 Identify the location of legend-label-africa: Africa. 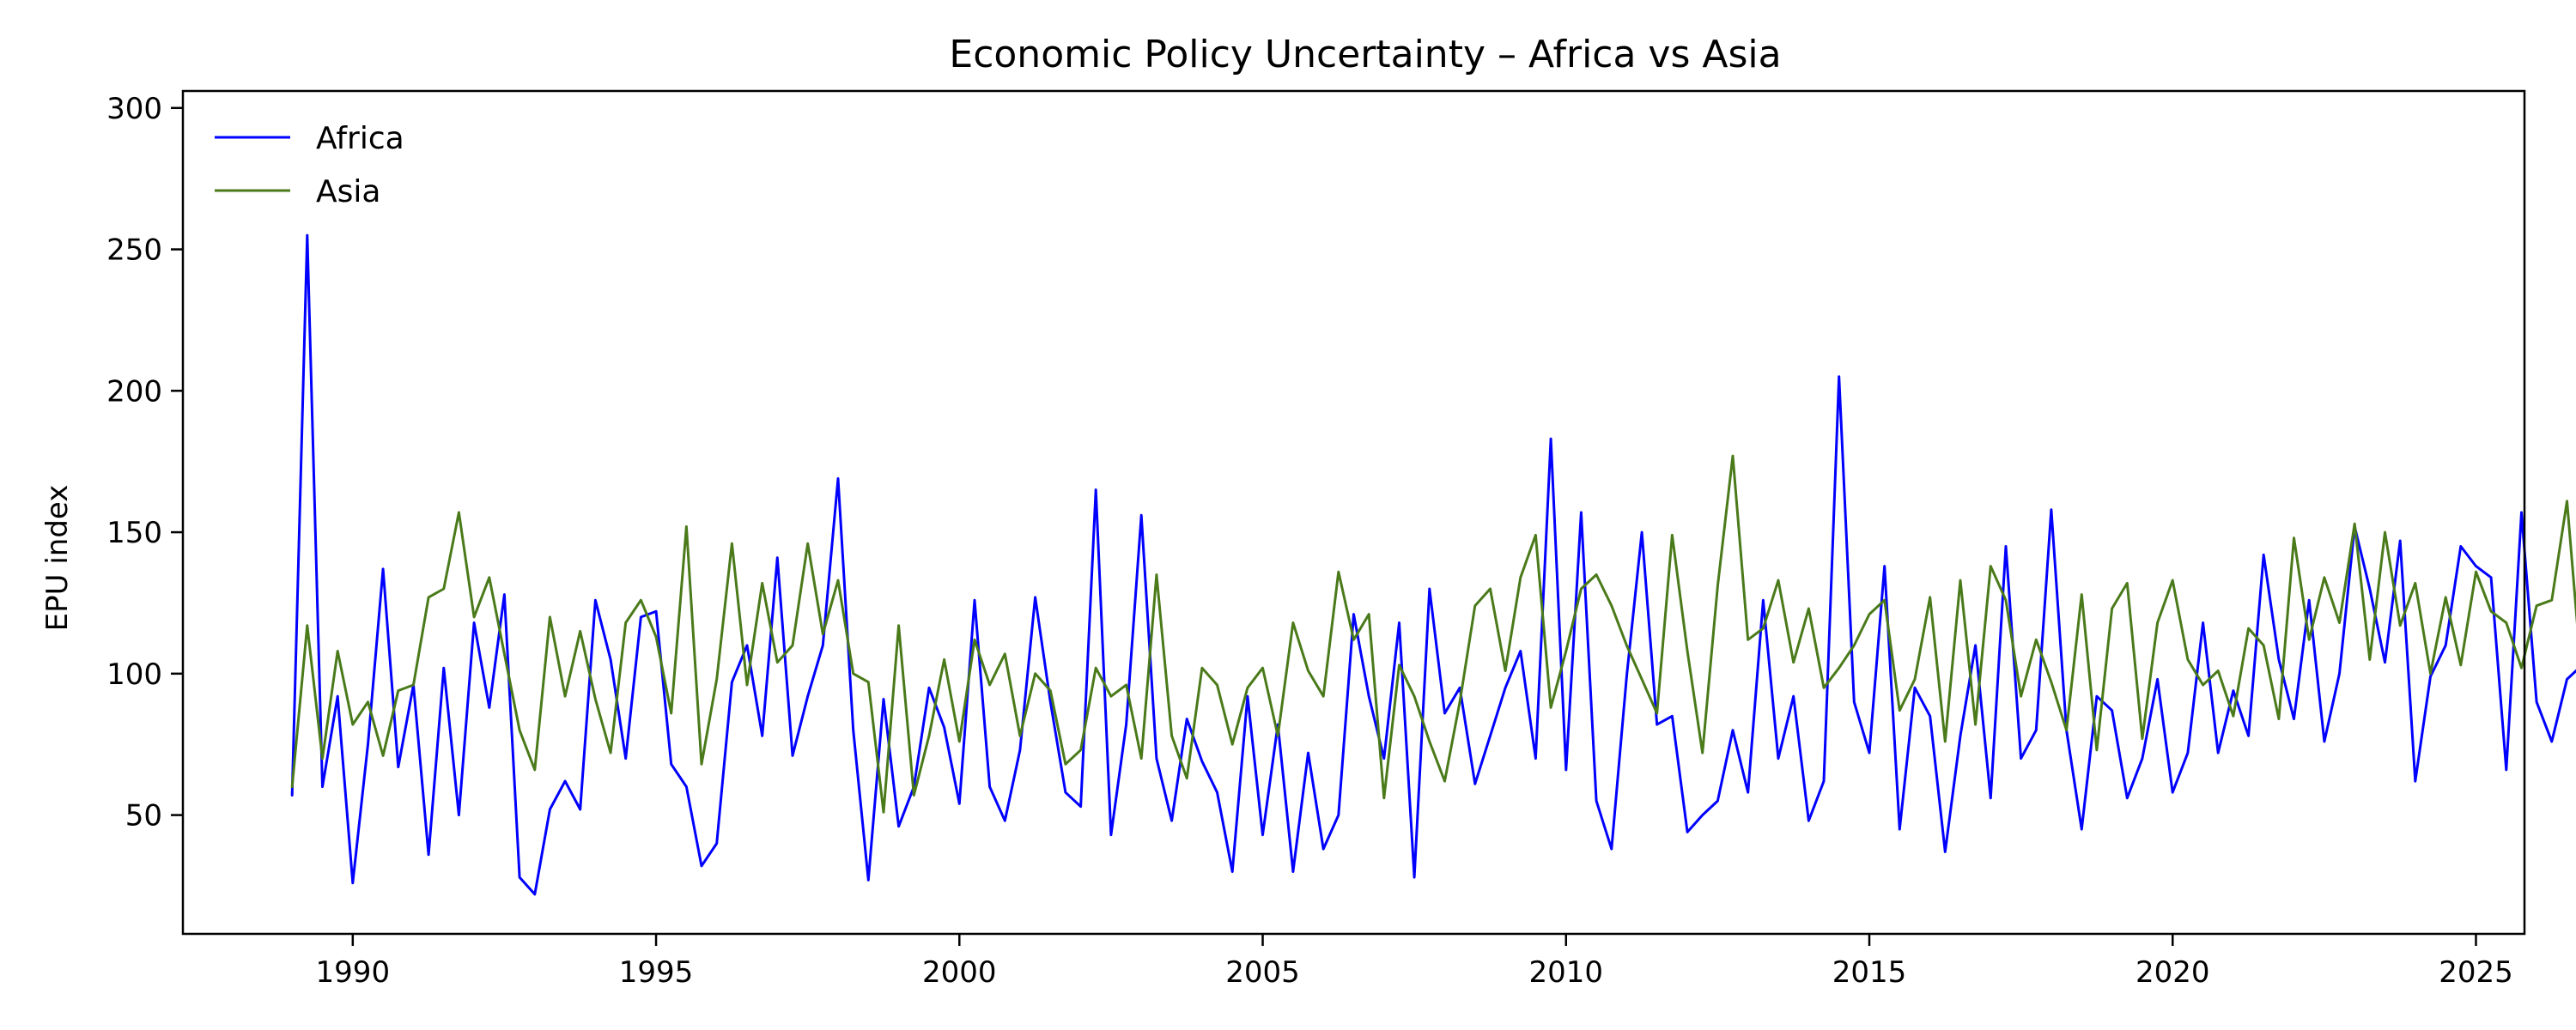
(360, 138).